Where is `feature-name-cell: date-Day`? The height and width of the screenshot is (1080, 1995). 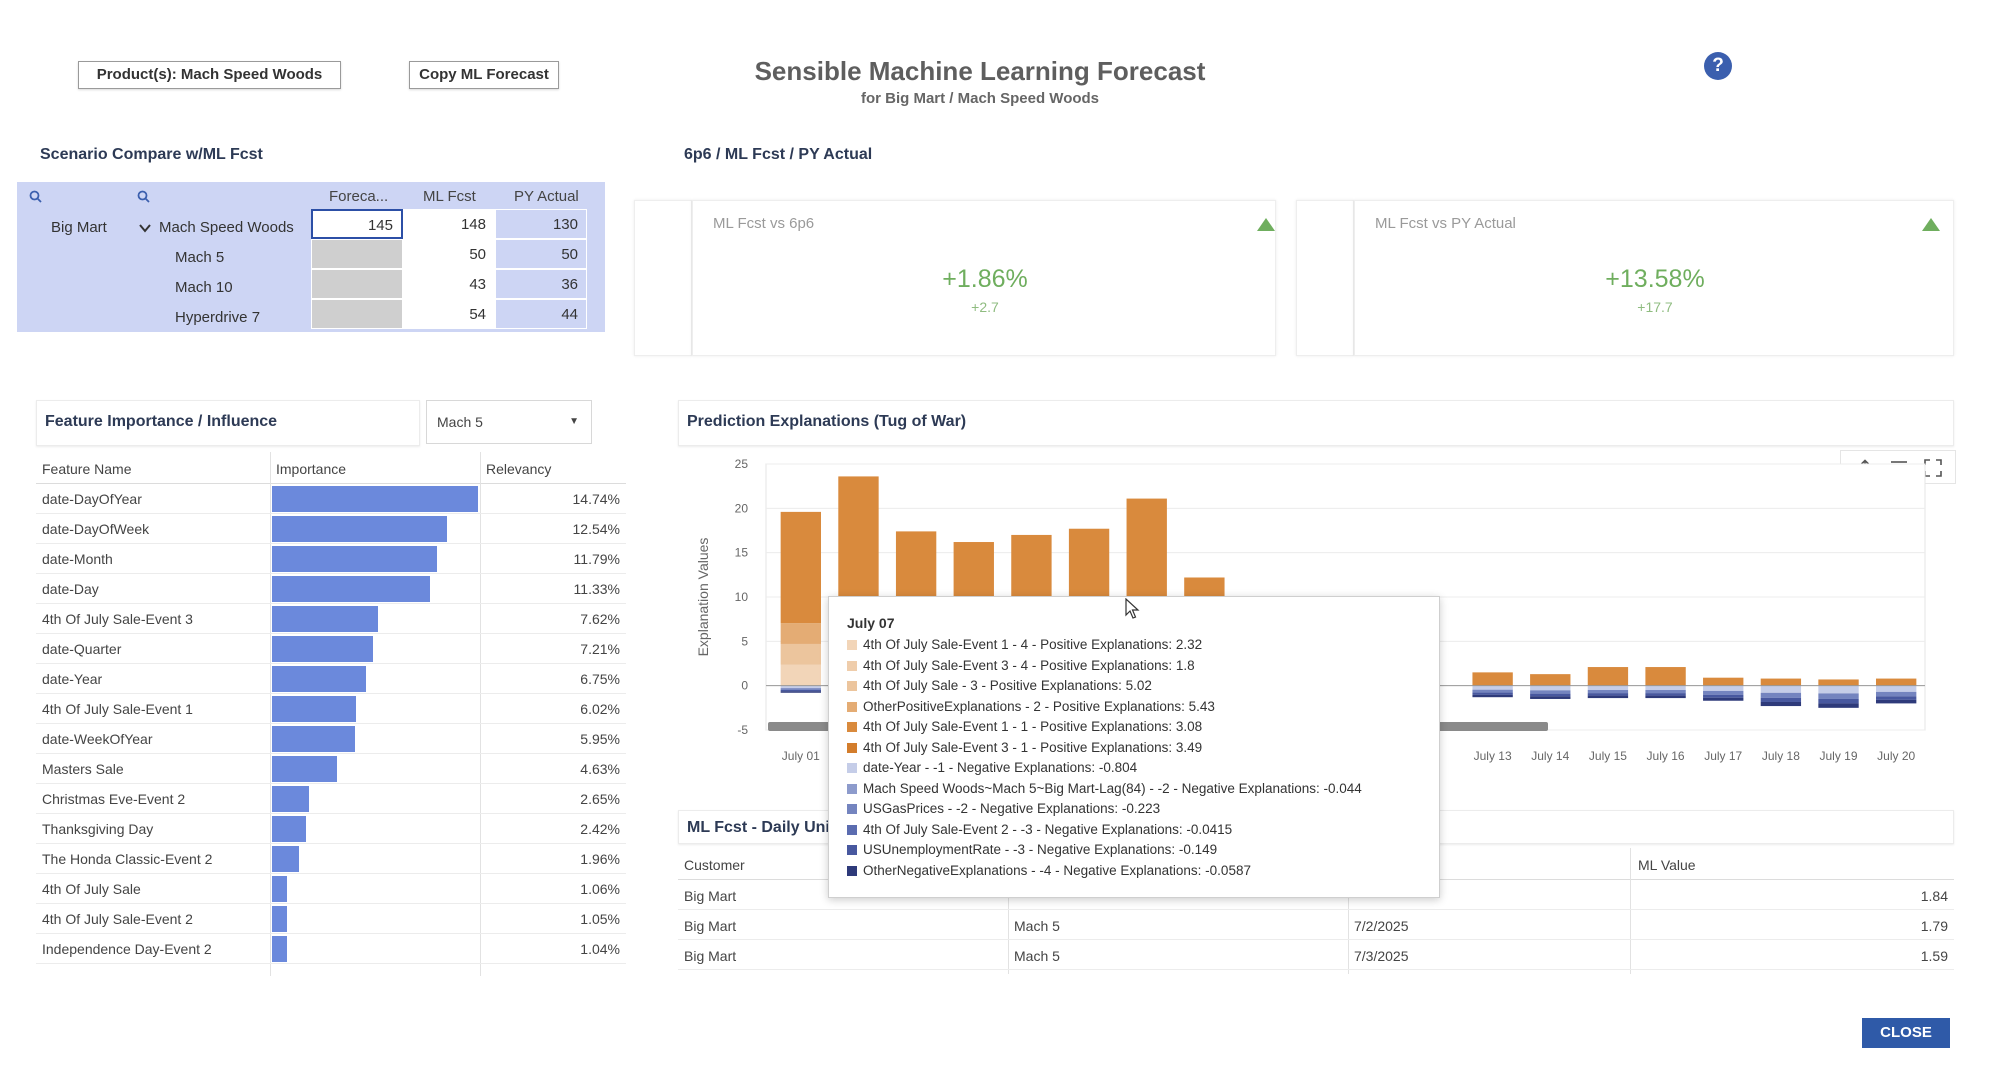 feature-name-cell: date-Day is located at coordinates (70, 589).